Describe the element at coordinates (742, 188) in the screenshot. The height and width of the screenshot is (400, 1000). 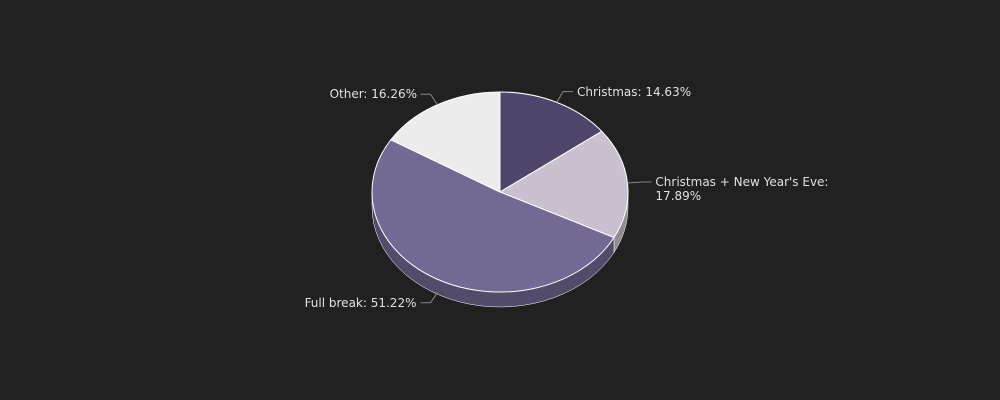
I see `slice-label: Christmas + New Year's Eve: 17.89%` at that location.